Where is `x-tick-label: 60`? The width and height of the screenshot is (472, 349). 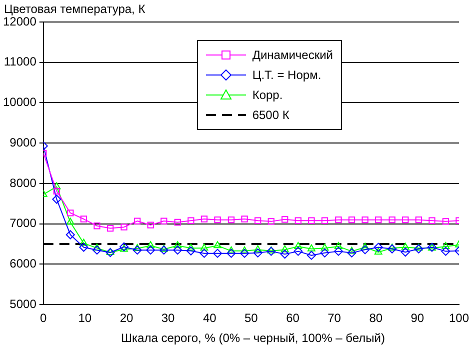 x-tick-label: 60 is located at coordinates (293, 318).